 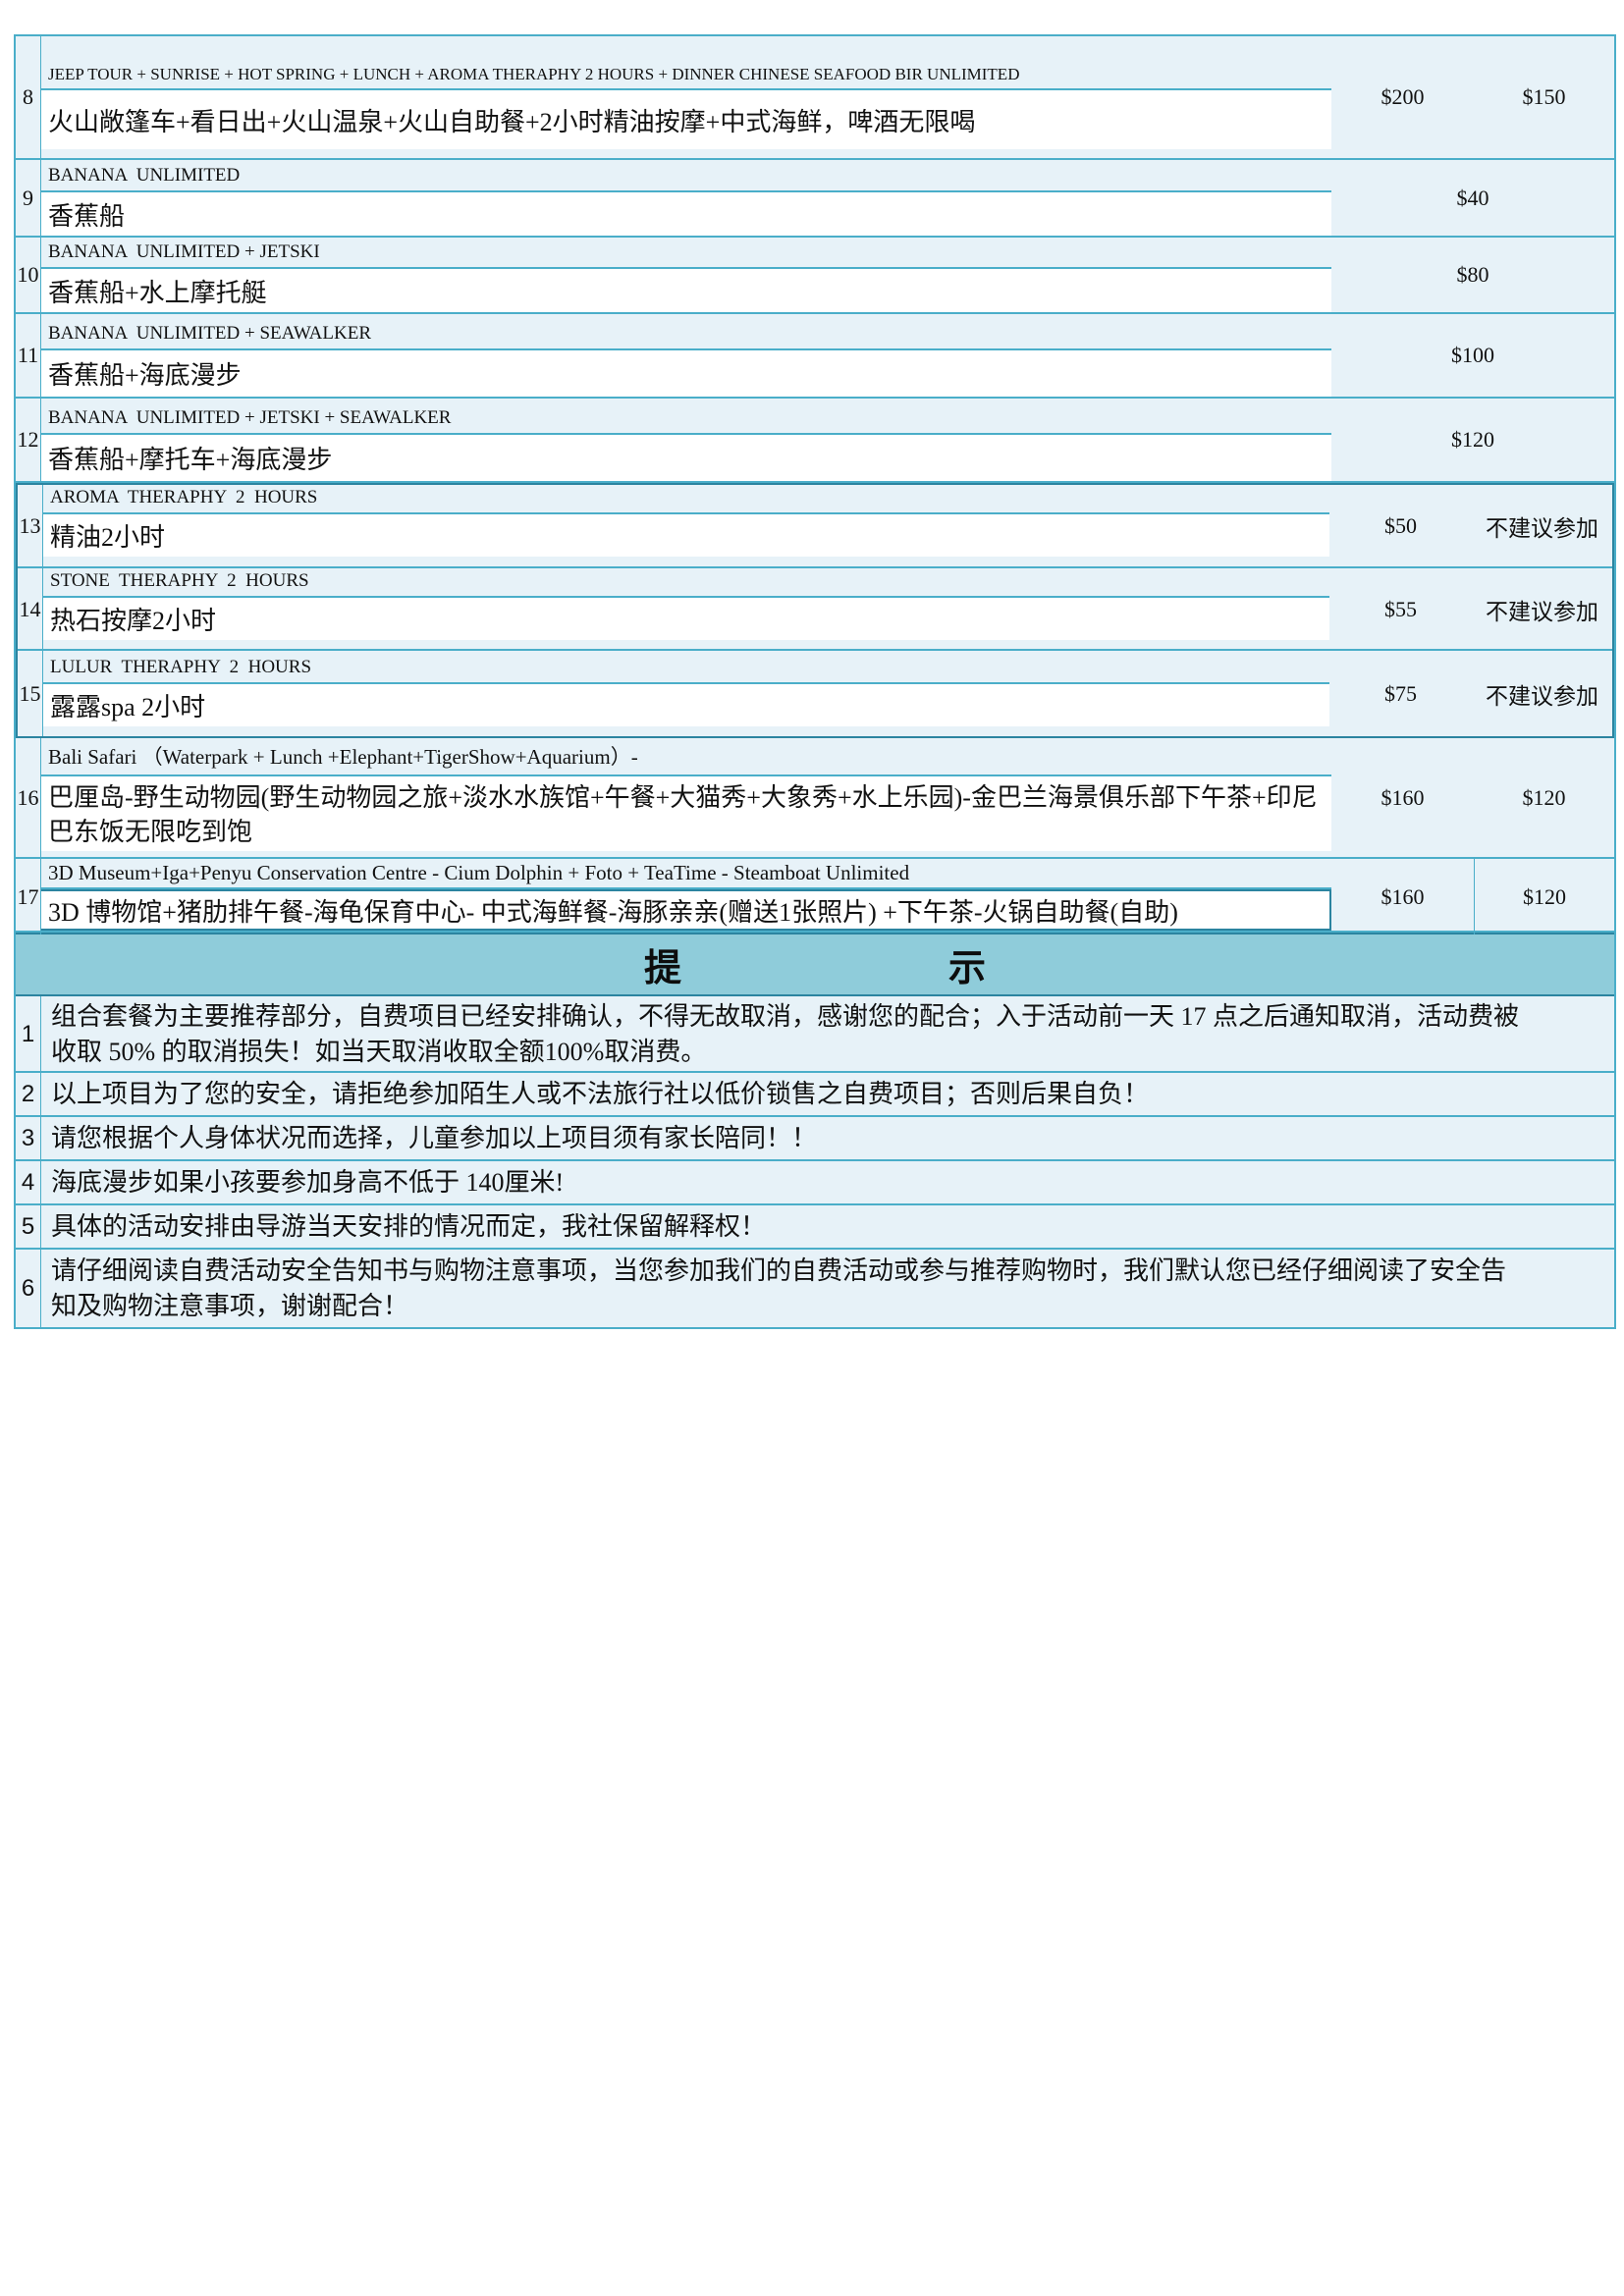 I want to click on activity-desc: BANANA UNLIMITED 香蕉船, so click(x=686, y=198).